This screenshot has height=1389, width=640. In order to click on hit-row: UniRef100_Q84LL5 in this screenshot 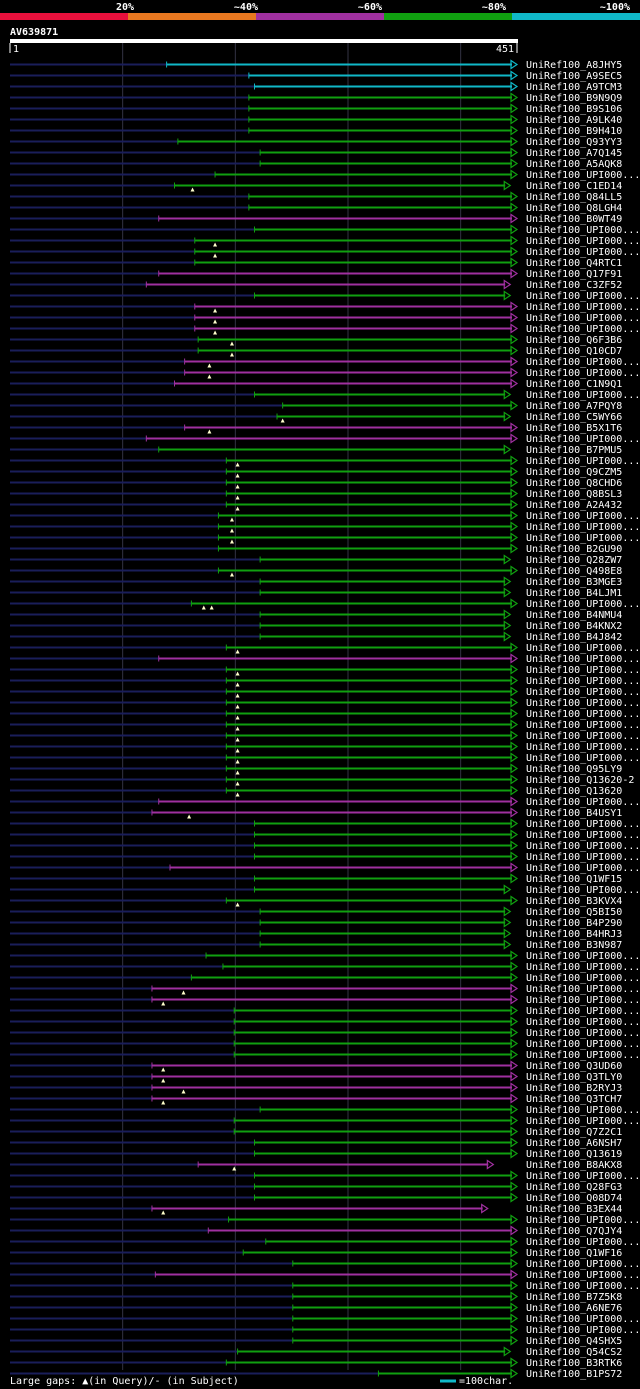, I will do `click(316, 197)`.